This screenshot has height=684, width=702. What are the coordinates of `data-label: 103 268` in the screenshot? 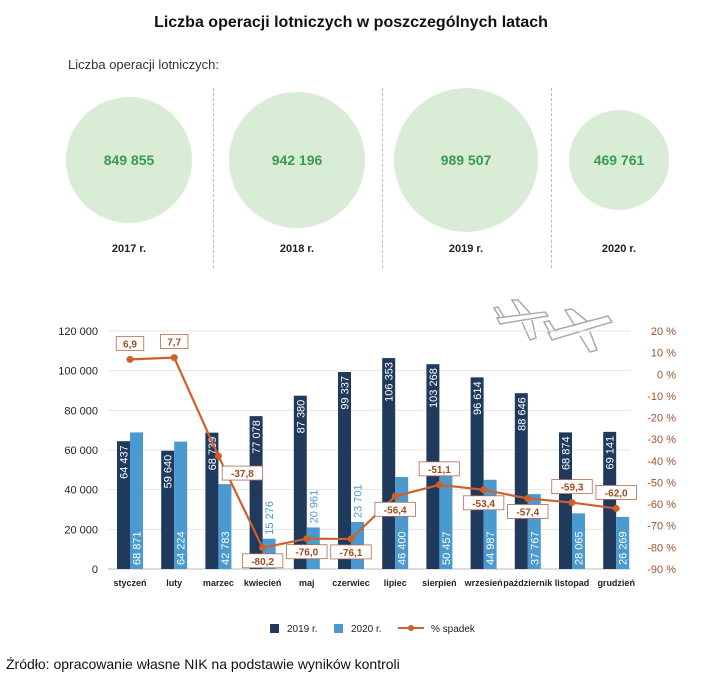 It's located at (434, 388).